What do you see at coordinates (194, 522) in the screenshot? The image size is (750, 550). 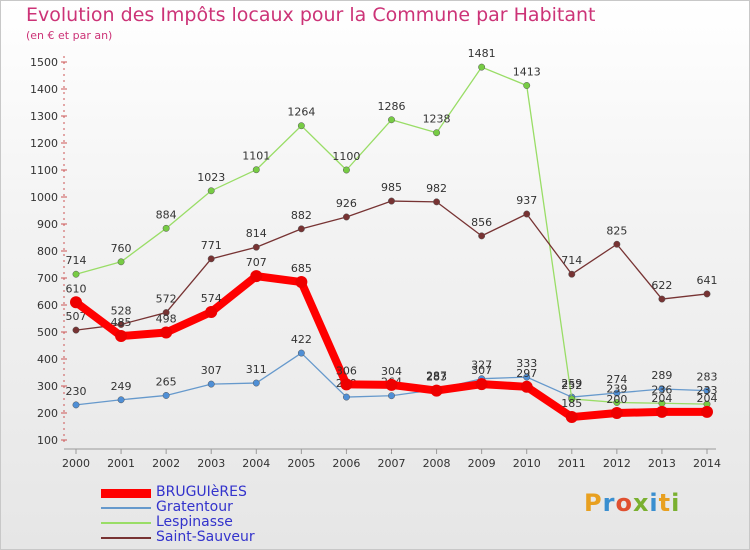 I see `legend-label: Lespinasse` at bounding box center [194, 522].